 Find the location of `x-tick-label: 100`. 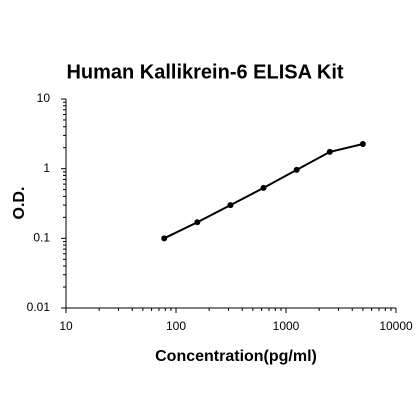

x-tick-label: 100 is located at coordinates (176, 326).